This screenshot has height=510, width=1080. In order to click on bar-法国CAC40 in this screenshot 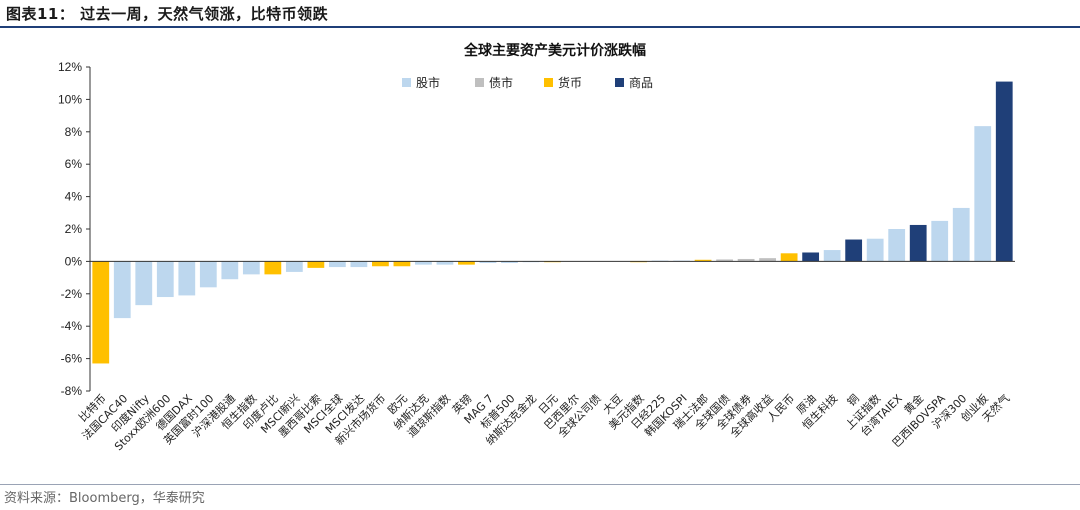, I will do `click(122, 290)`.